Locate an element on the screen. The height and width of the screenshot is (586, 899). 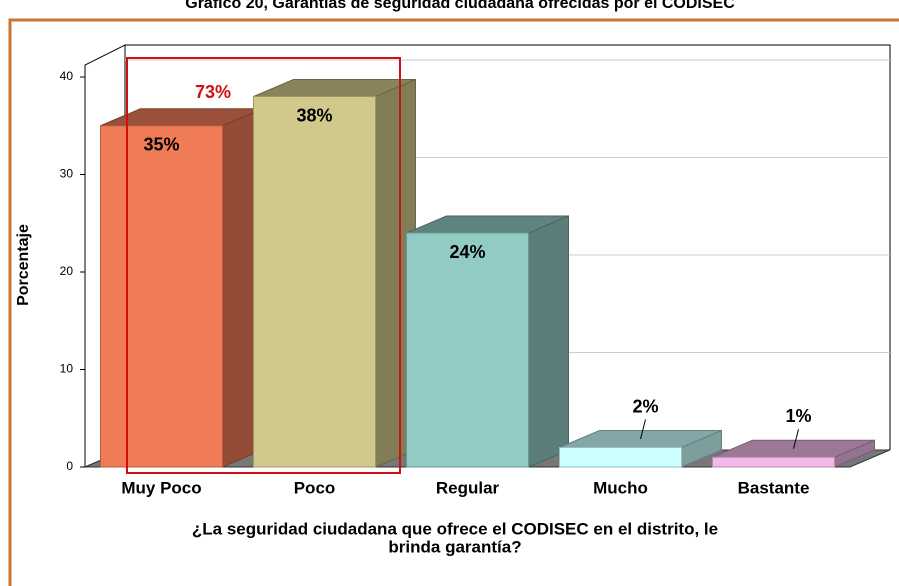
x-tick-label: Mucho is located at coordinates (620, 487).